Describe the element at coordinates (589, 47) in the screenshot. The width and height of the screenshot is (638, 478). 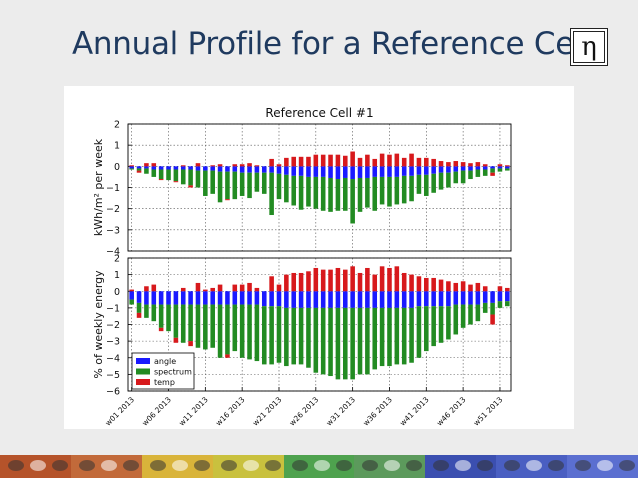
I see `eta-logo-icon: η` at that location.